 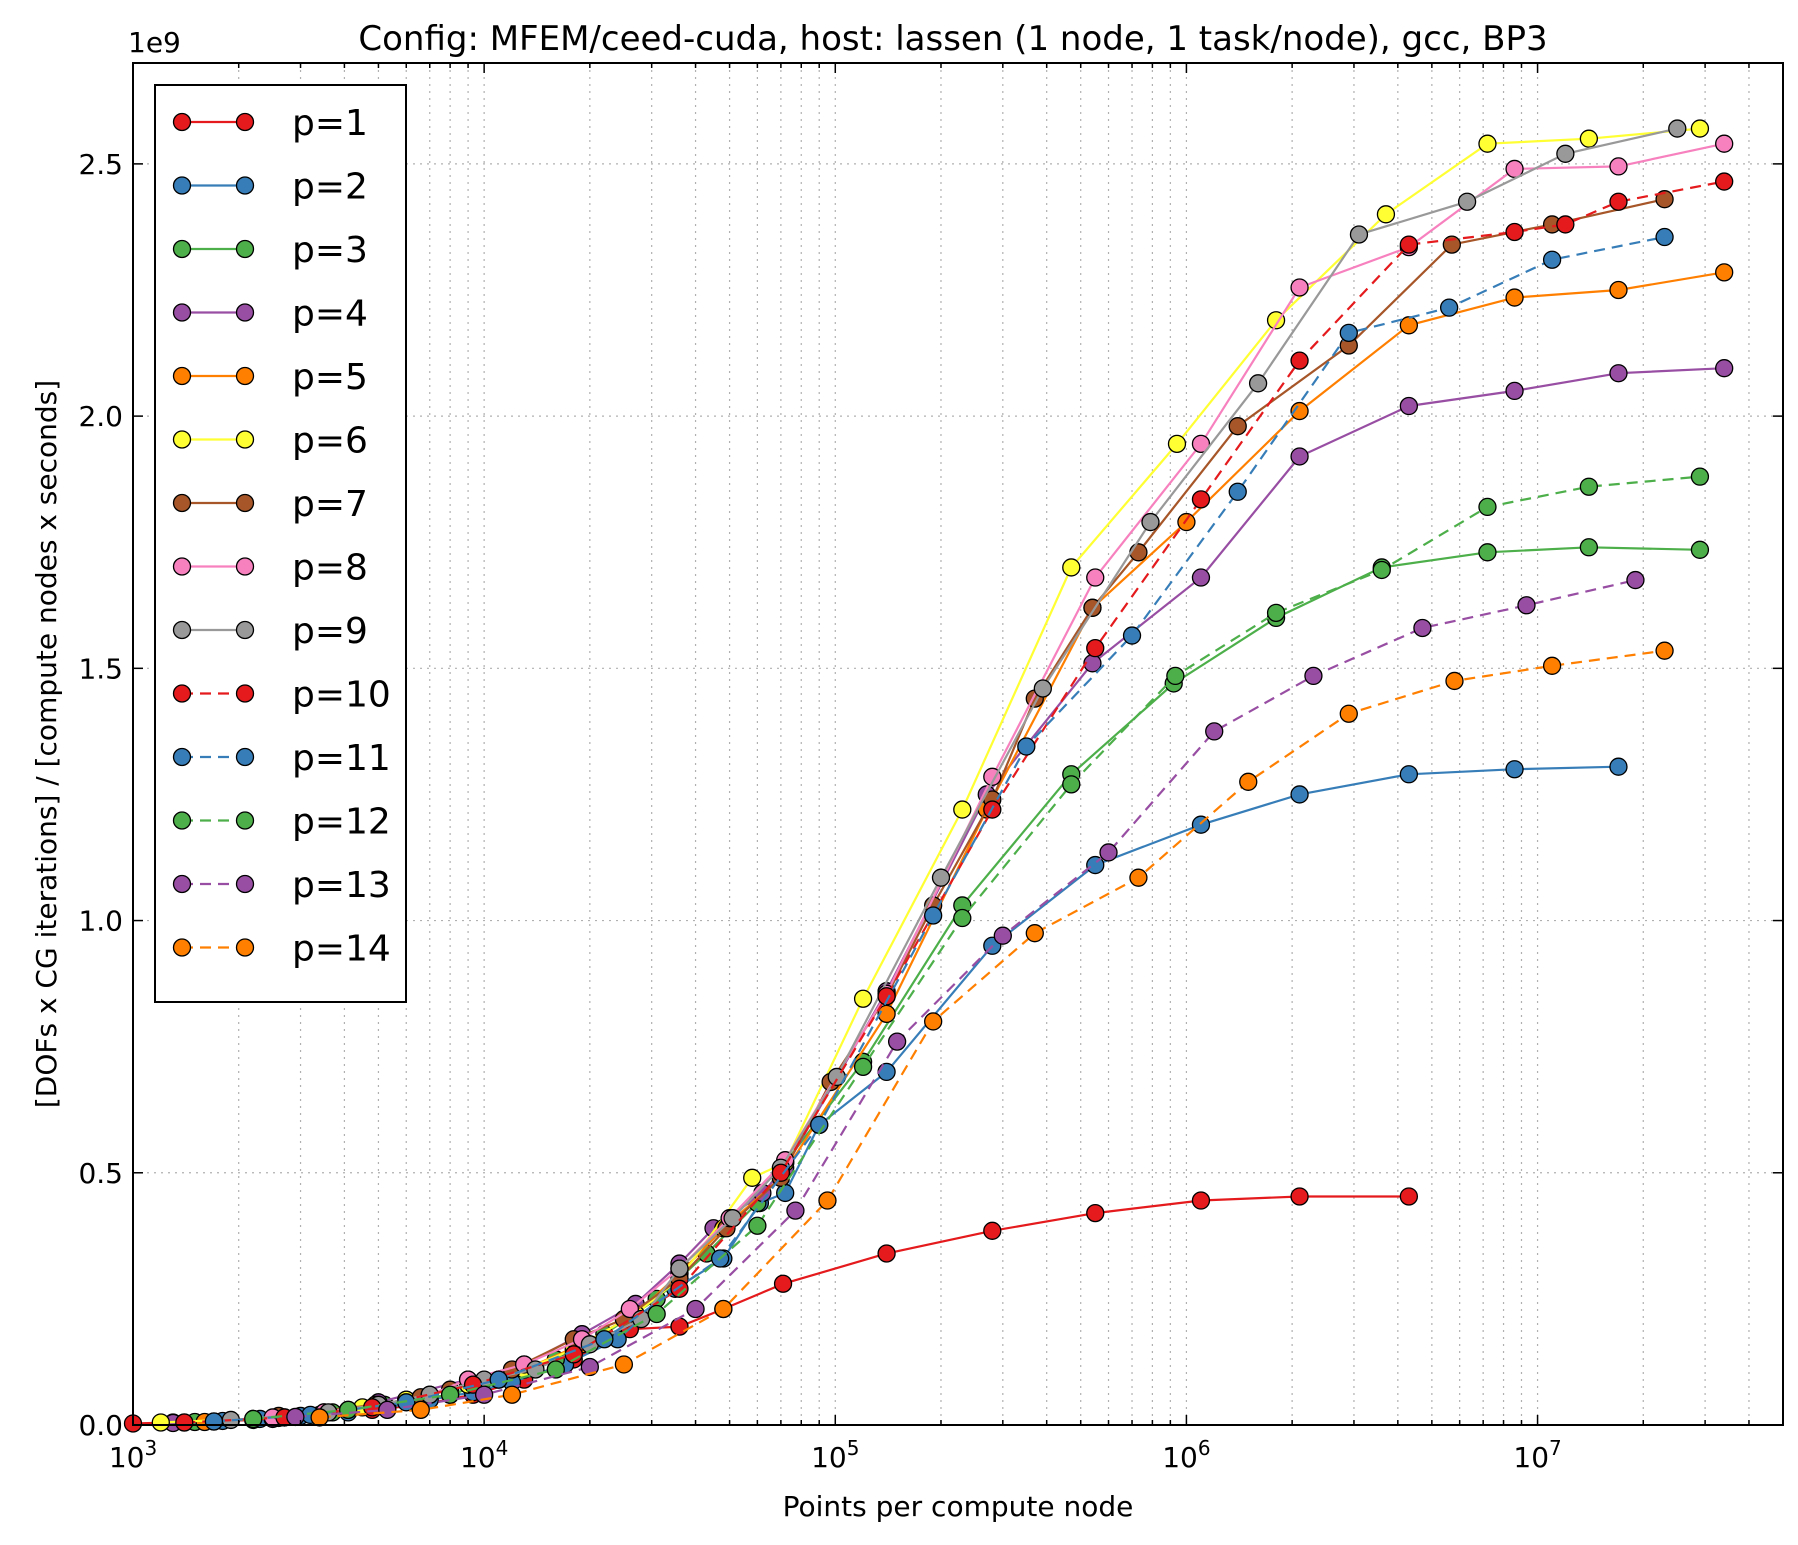 What do you see at coordinates (330, 504) in the screenshot?
I see `legend-label: p=7` at bounding box center [330, 504].